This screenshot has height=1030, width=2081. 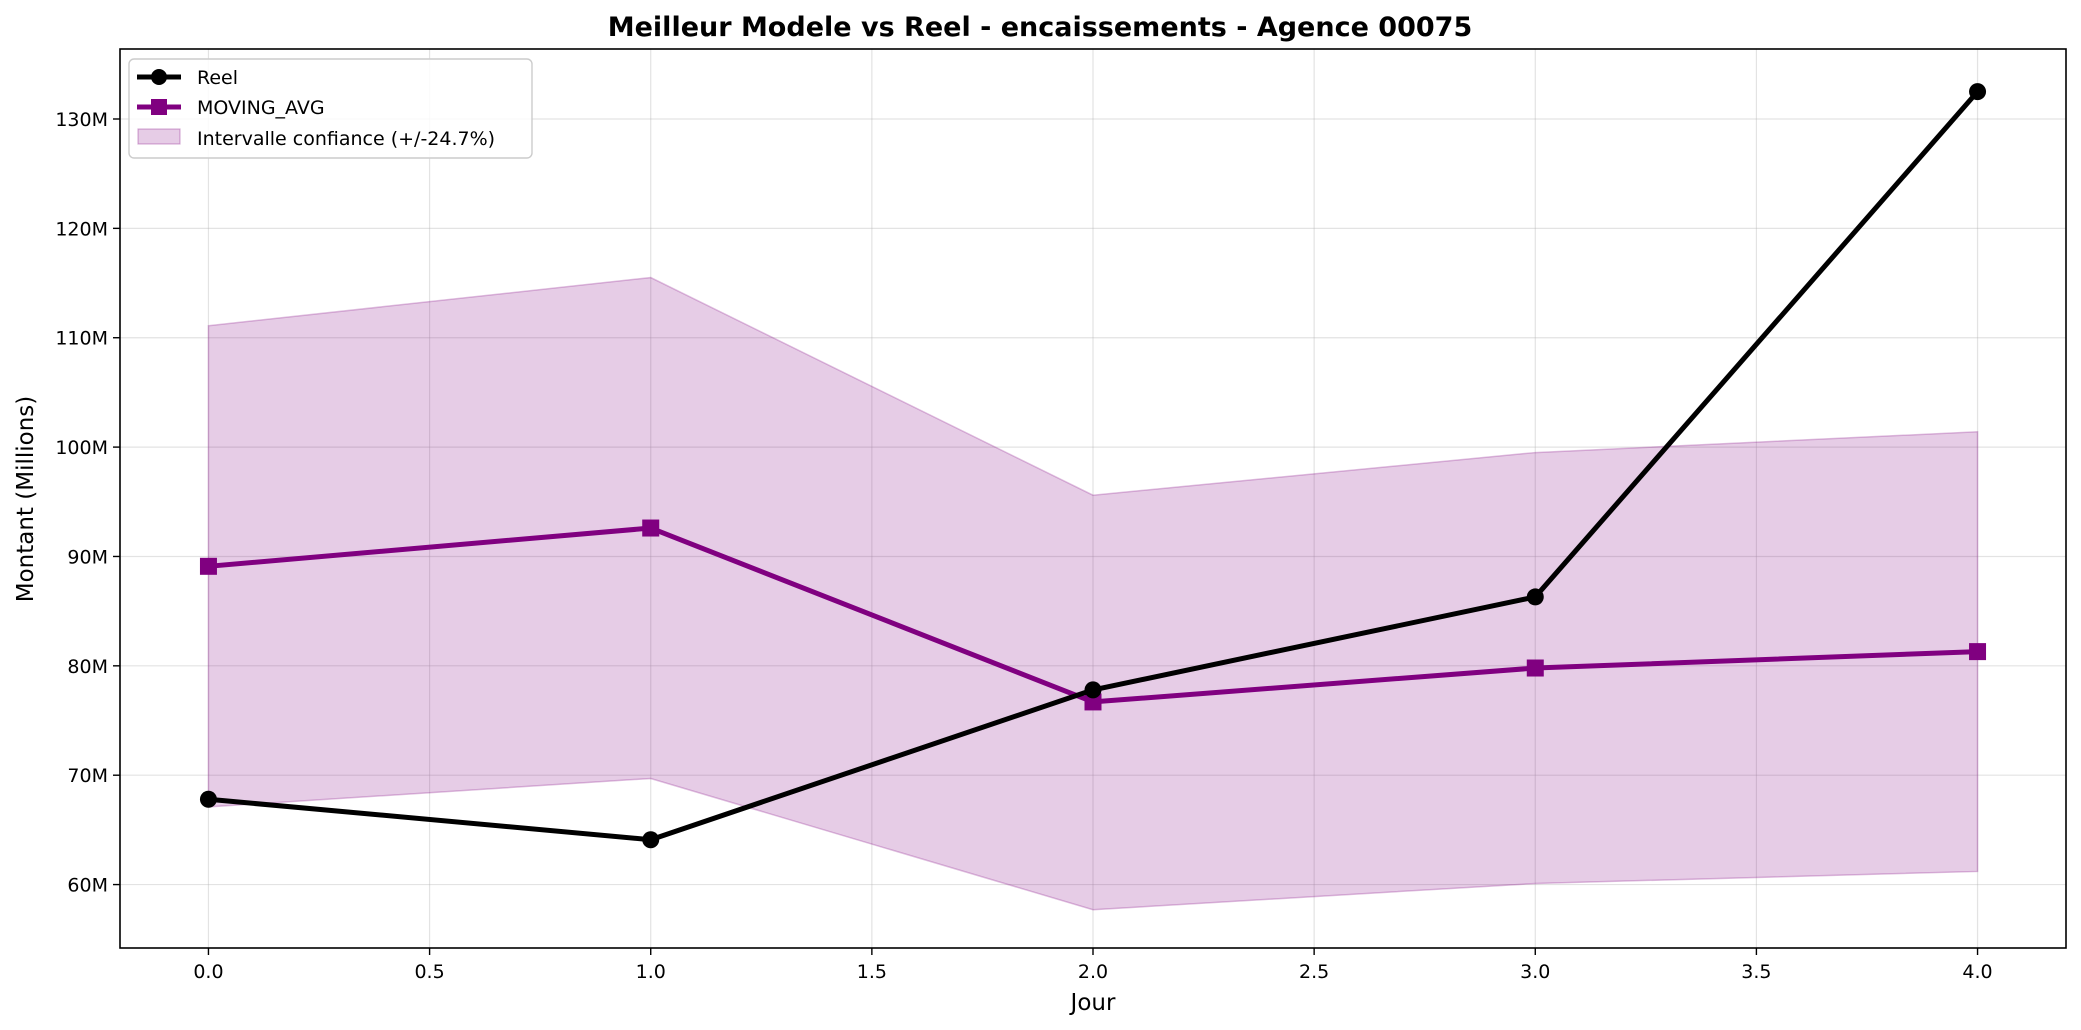 I want to click on y-axis: 60M 70M 80M 90M 100M 110M 120M 130M, so click(x=87, y=503).